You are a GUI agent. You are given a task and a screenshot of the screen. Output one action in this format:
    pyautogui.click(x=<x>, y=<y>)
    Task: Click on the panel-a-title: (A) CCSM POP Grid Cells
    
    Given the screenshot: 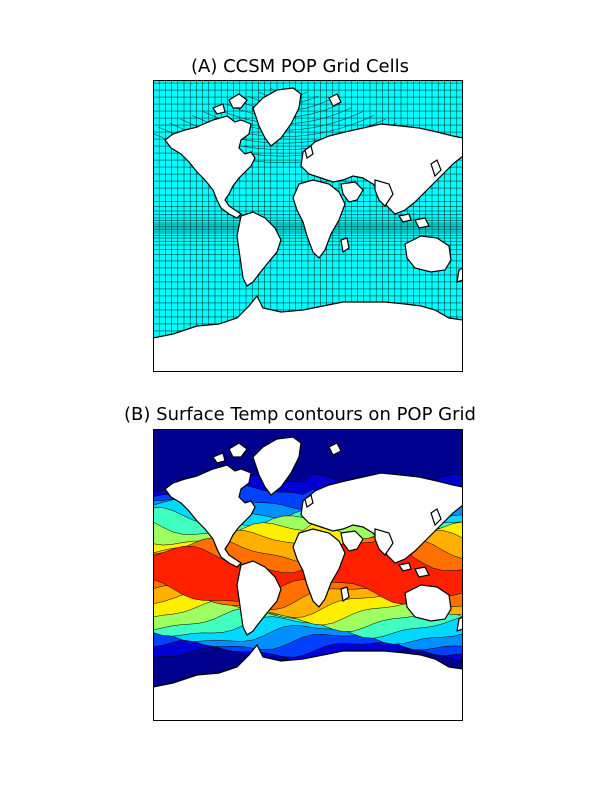 What is the action you would take?
    pyautogui.click(x=299, y=66)
    